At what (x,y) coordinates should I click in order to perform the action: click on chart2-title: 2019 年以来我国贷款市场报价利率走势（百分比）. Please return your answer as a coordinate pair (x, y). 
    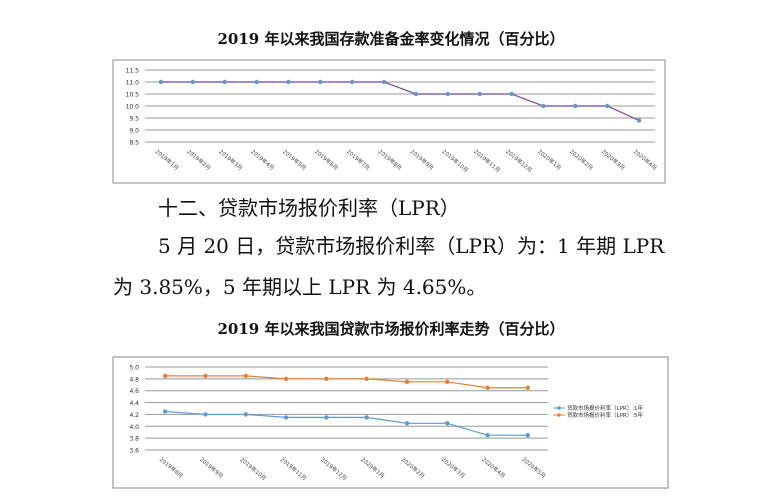
    Looking at the image, I should click on (391, 329).